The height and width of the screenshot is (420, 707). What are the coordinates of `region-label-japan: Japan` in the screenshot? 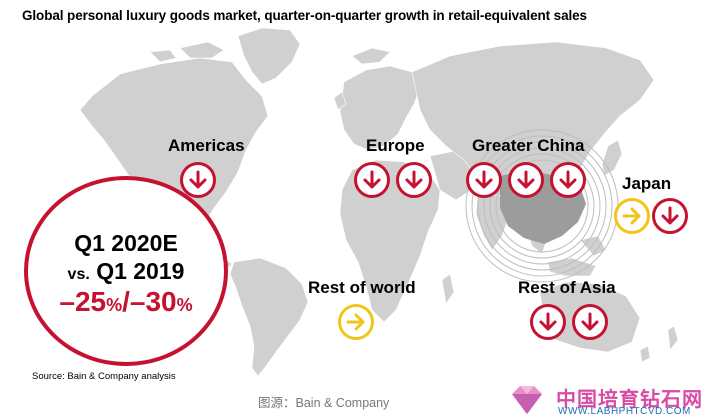 It's located at (647, 183).